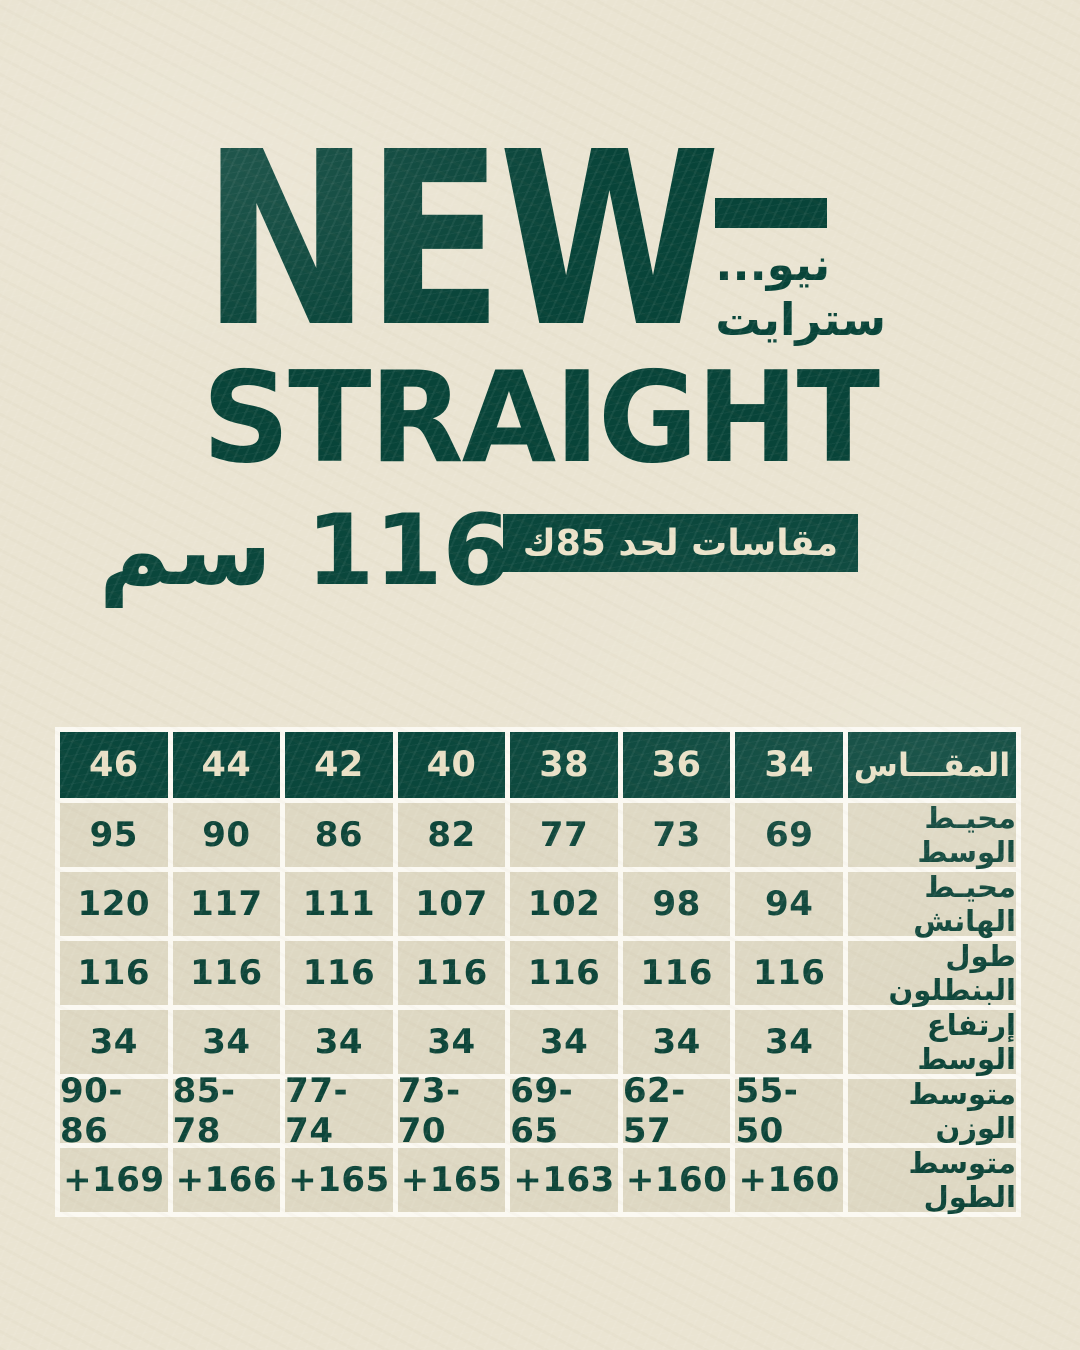 The width and height of the screenshot is (1080, 1350). Describe the element at coordinates (339, 1042) in the screenshot. I see `table-cell-rise-42: 34` at that location.